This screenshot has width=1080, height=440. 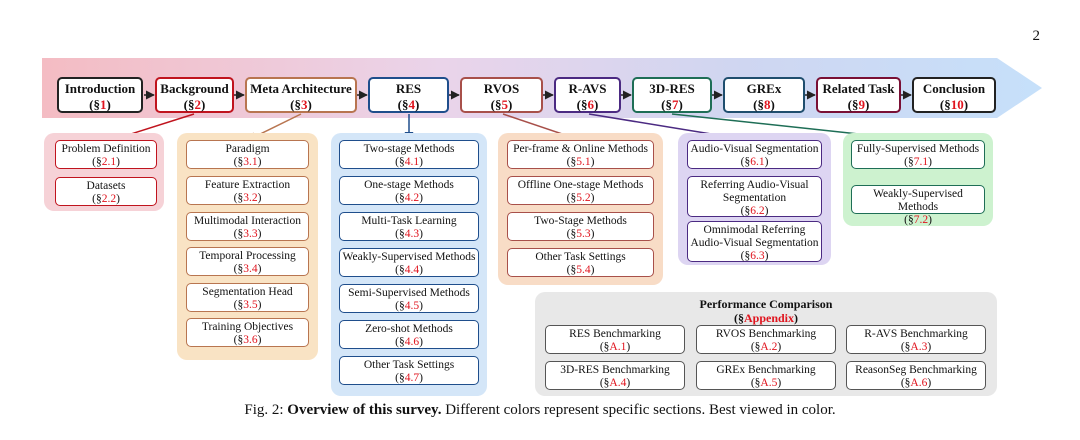 What do you see at coordinates (954, 104) in the screenshot?
I see `section-ref: (§10)` at bounding box center [954, 104].